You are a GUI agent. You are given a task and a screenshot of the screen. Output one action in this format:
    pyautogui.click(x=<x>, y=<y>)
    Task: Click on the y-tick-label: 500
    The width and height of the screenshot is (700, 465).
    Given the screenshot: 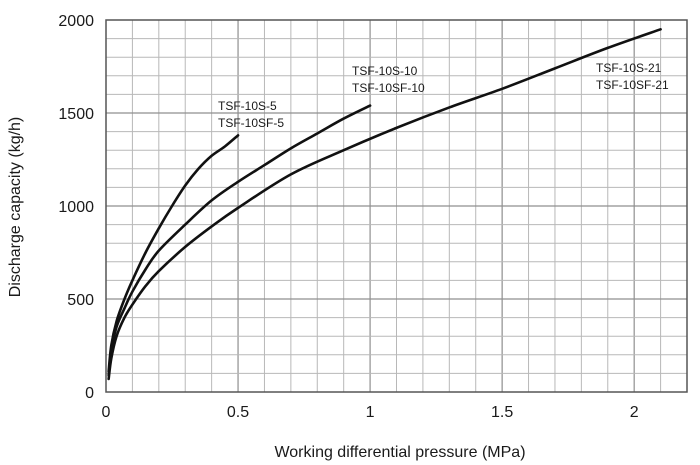 What is the action you would take?
    pyautogui.click(x=80, y=300)
    